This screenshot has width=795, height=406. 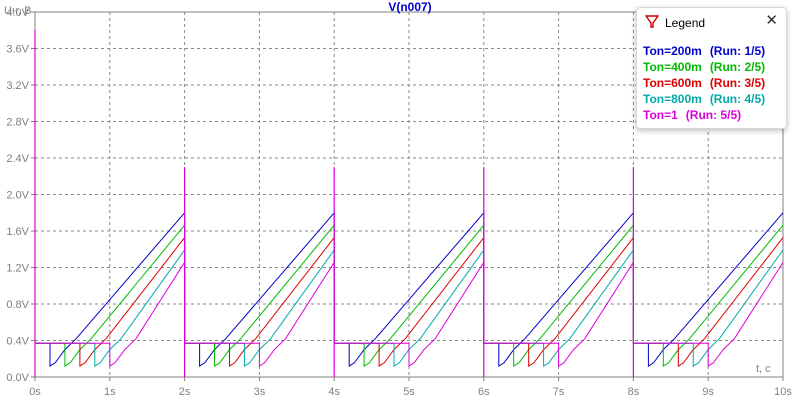 What do you see at coordinates (672, 99) in the screenshot?
I see `legend-series-name: Ton=800m` at bounding box center [672, 99].